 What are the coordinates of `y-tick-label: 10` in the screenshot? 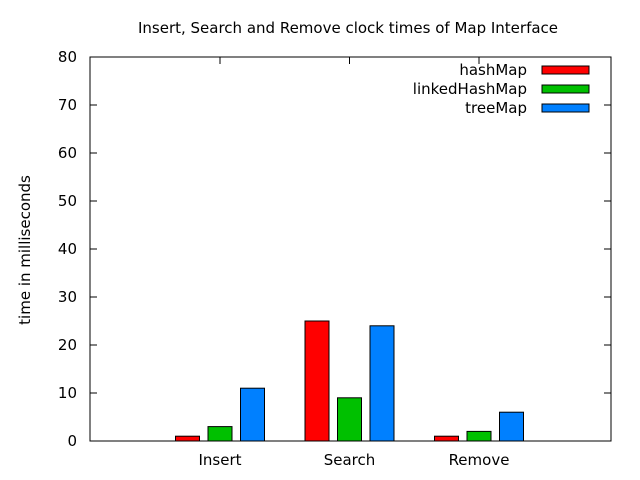 It's located at (67, 393).